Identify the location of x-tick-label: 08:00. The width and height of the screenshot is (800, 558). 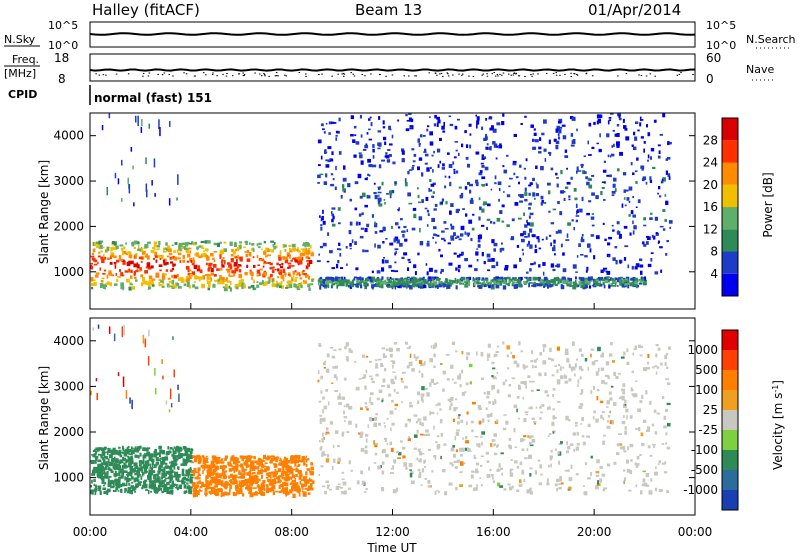
(291, 532).